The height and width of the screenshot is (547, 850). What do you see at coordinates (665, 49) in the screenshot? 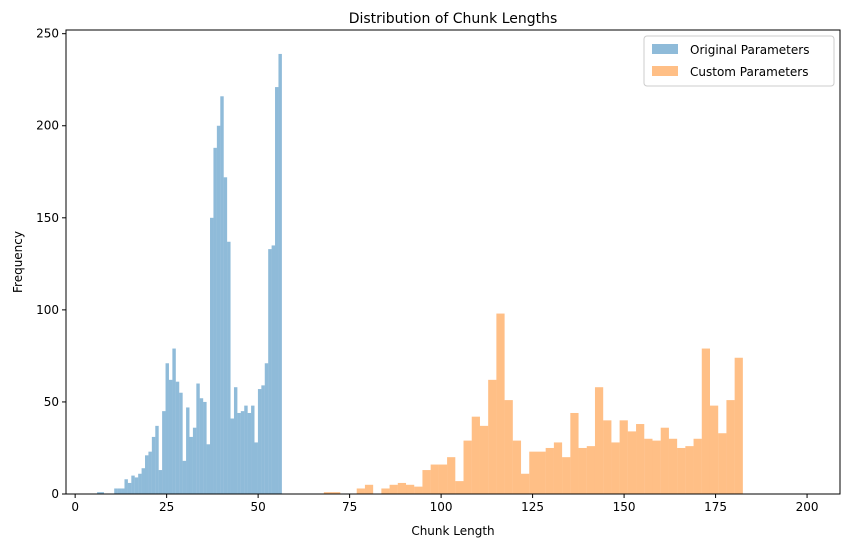
I see `legend-swatch-original` at bounding box center [665, 49].